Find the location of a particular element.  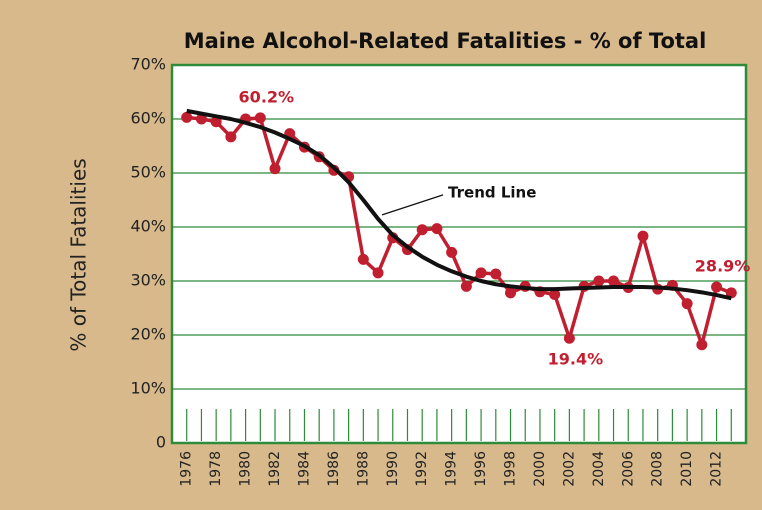

x-tick-label: 2010 is located at coordinates (687, 469).